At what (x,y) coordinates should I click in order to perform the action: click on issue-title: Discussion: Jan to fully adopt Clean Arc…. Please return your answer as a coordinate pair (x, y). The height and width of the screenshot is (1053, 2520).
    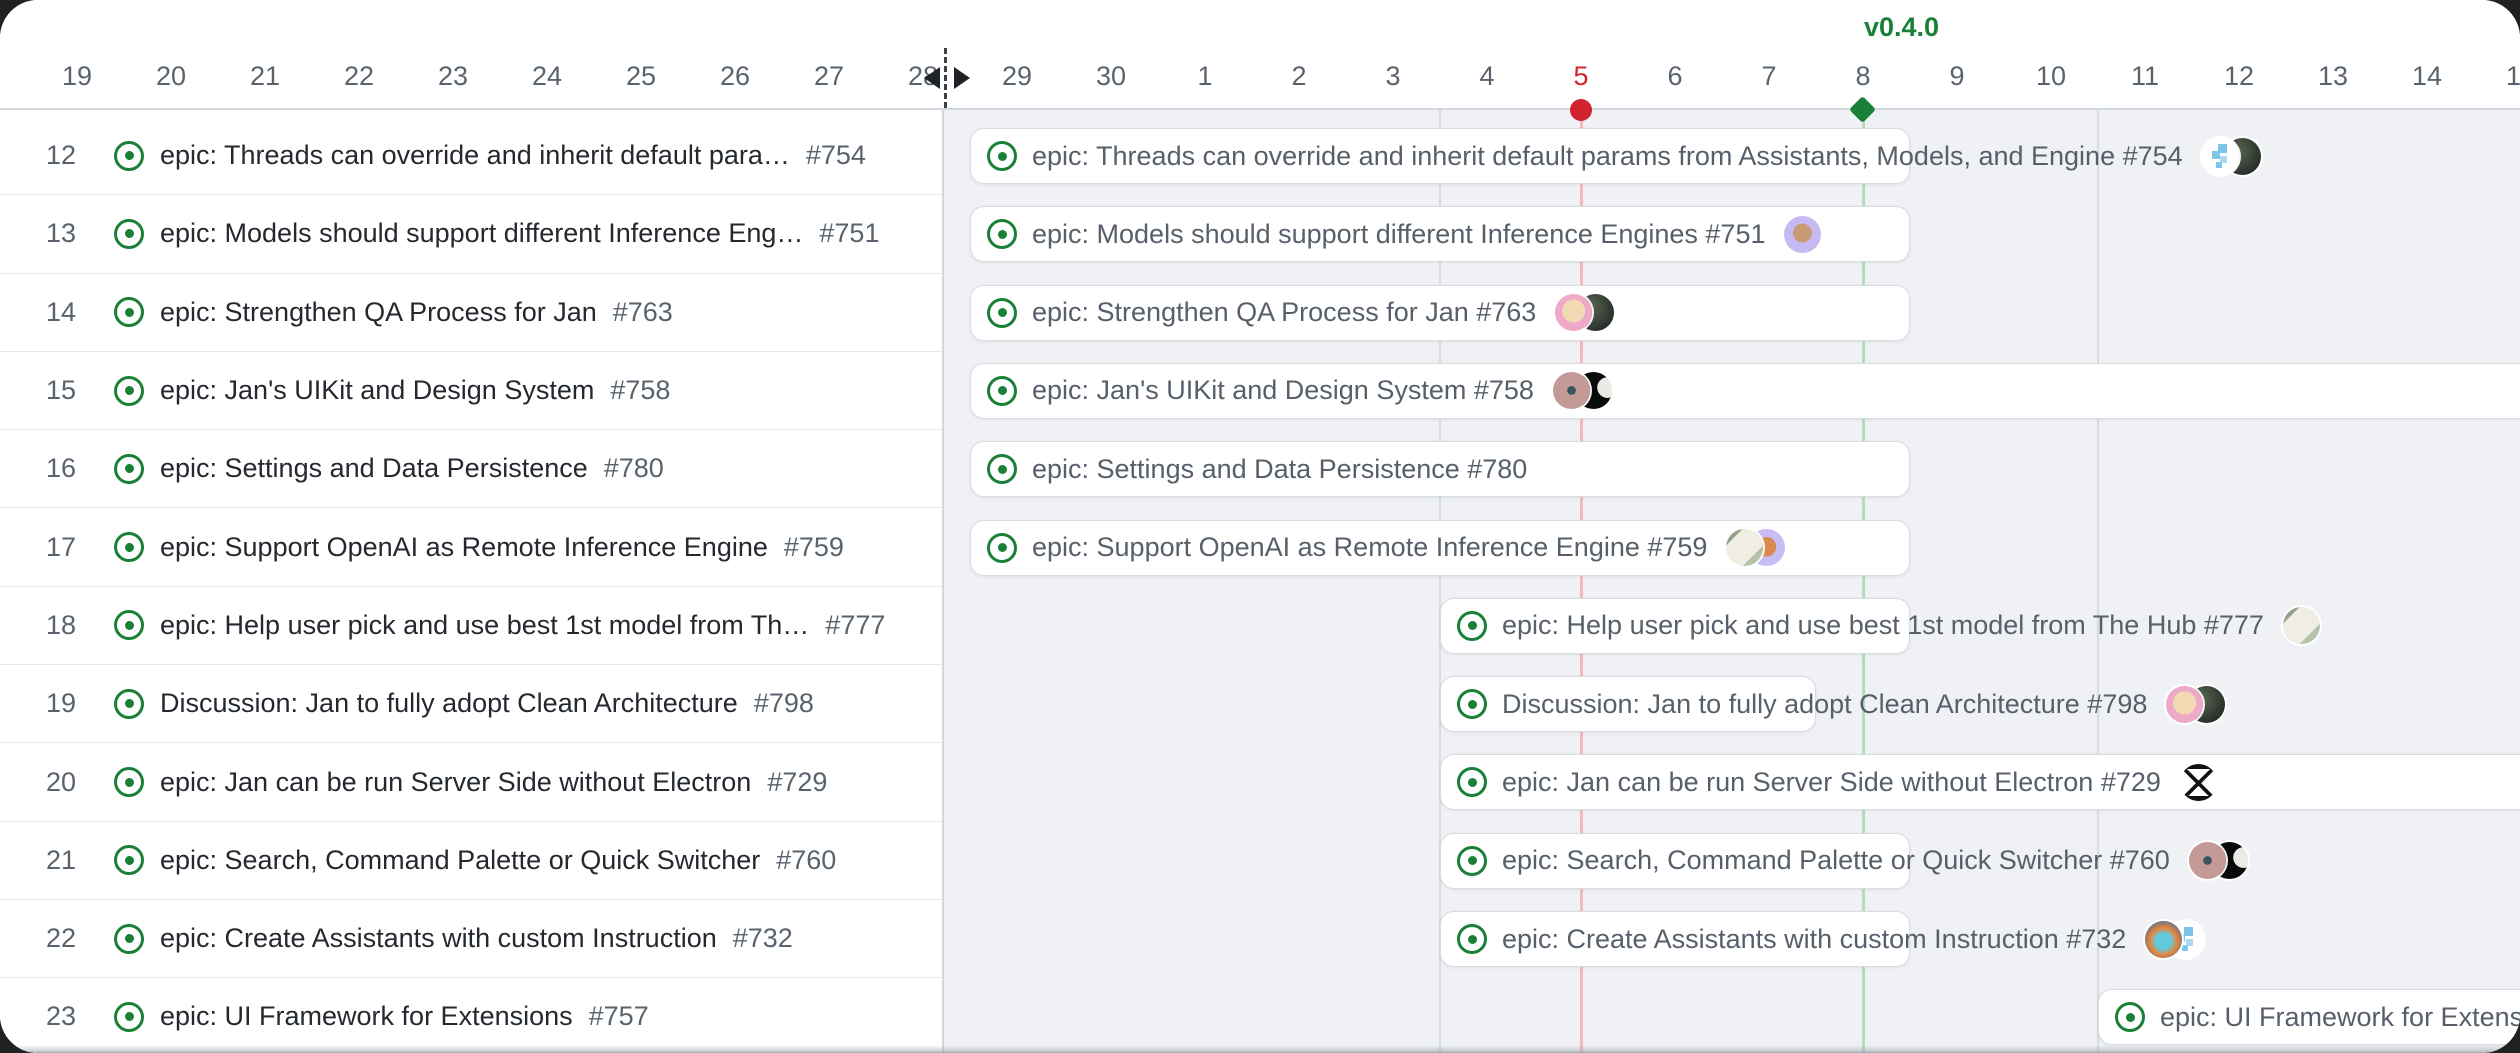
    Looking at the image, I should click on (449, 703).